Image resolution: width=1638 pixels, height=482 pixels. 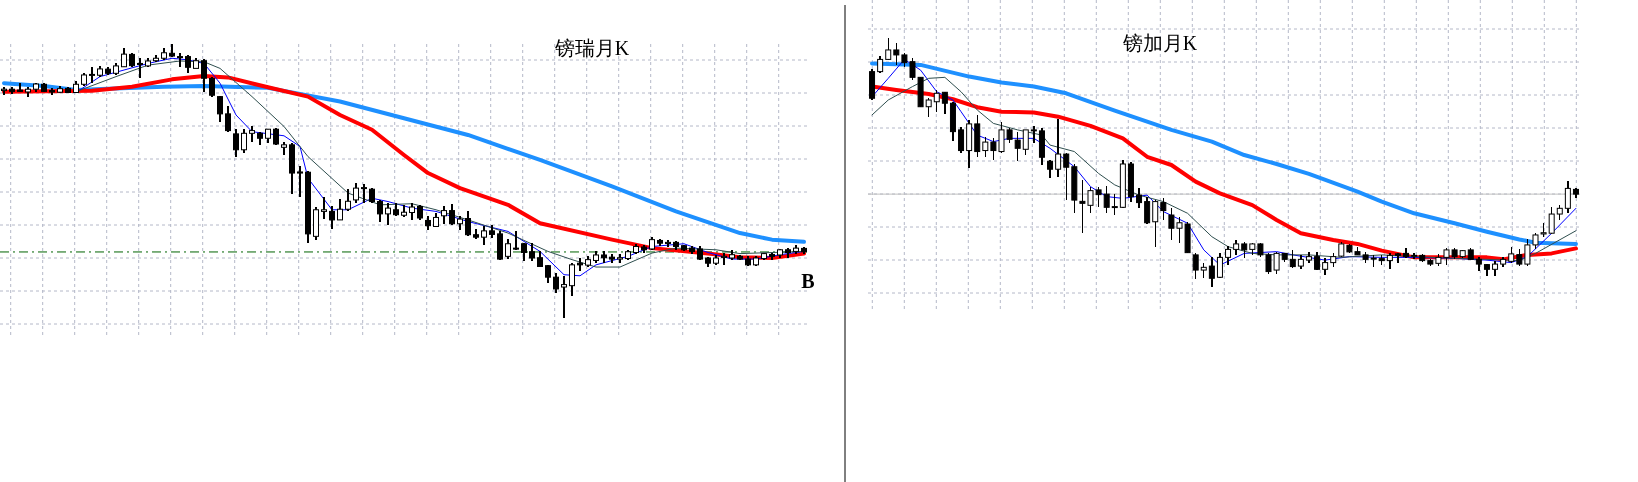 What do you see at coordinates (808, 281) in the screenshot?
I see `annotation: B` at bounding box center [808, 281].